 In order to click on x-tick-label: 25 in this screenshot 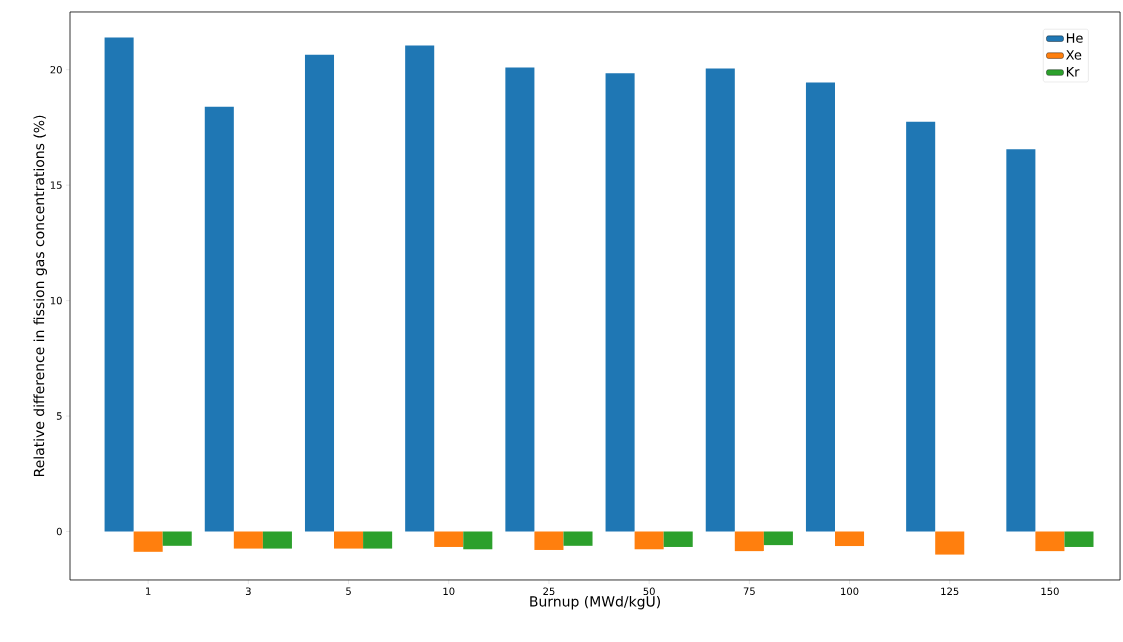, I will do `click(549, 591)`.